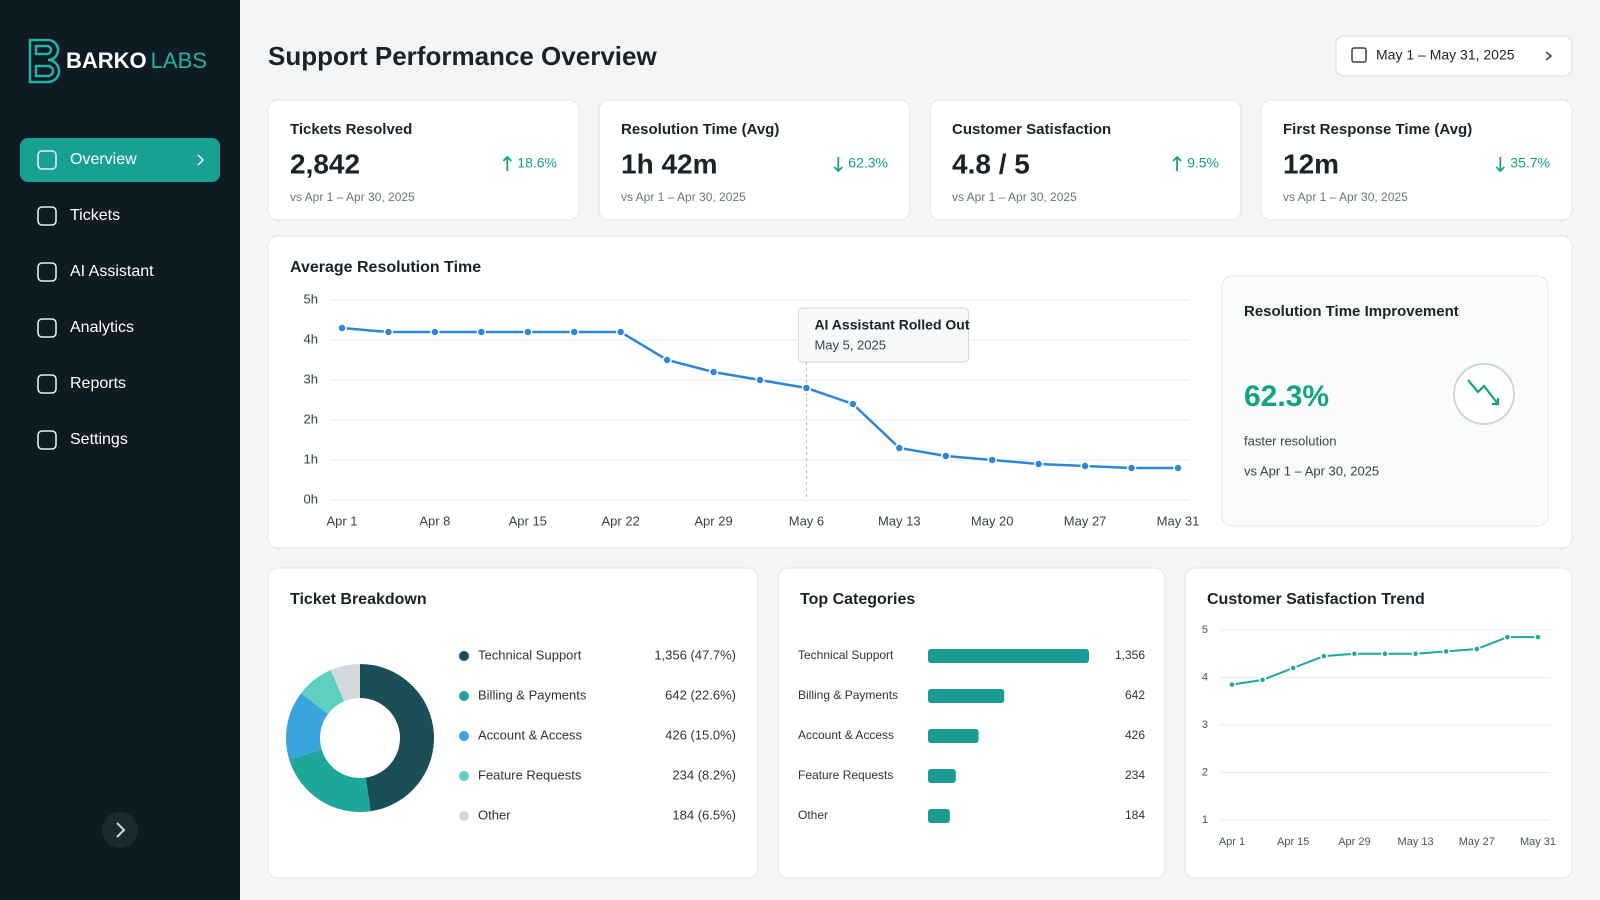 The height and width of the screenshot is (900, 1600). Describe the element at coordinates (813, 815) in the screenshot. I see `bar-label: Other` at that location.